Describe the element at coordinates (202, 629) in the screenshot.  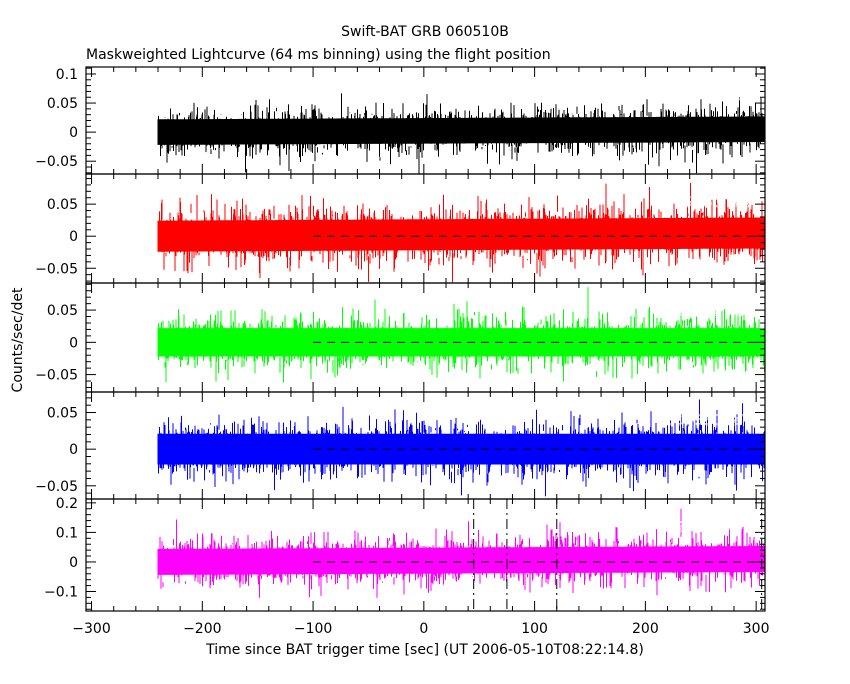
I see `x-tick-label: −200` at that location.